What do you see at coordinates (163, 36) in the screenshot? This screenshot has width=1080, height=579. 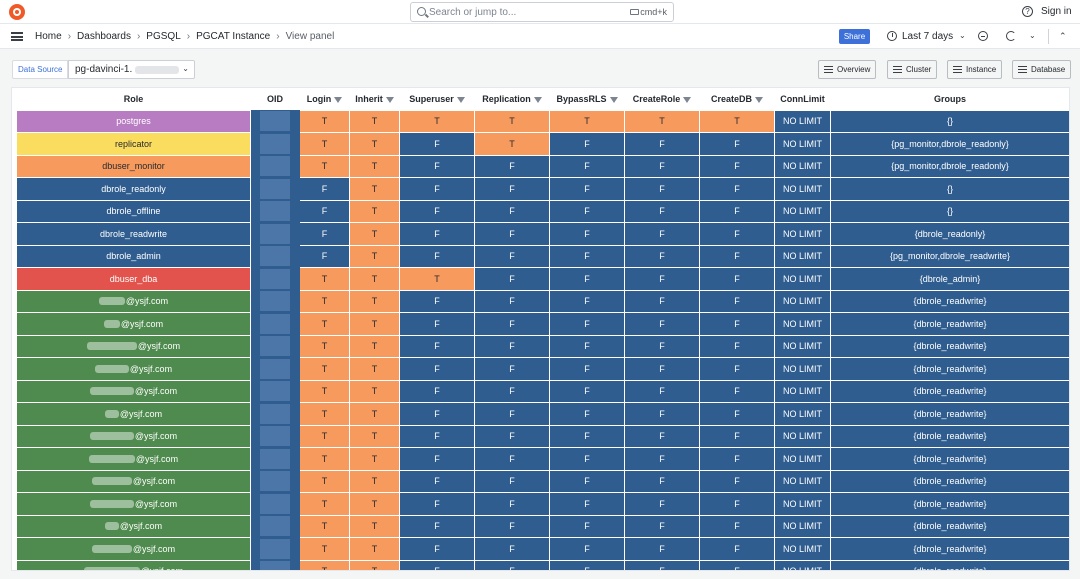 I see `breadcrumb-pgsql: PGSQL` at bounding box center [163, 36].